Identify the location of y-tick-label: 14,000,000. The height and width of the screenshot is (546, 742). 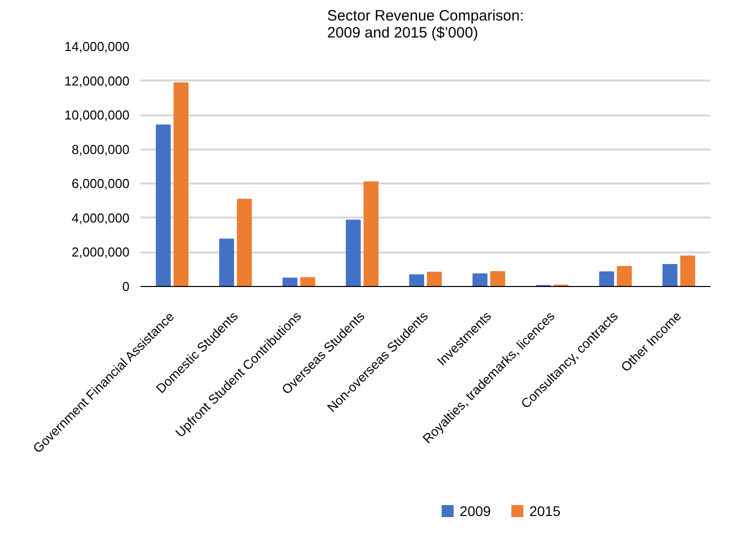
(97, 46).